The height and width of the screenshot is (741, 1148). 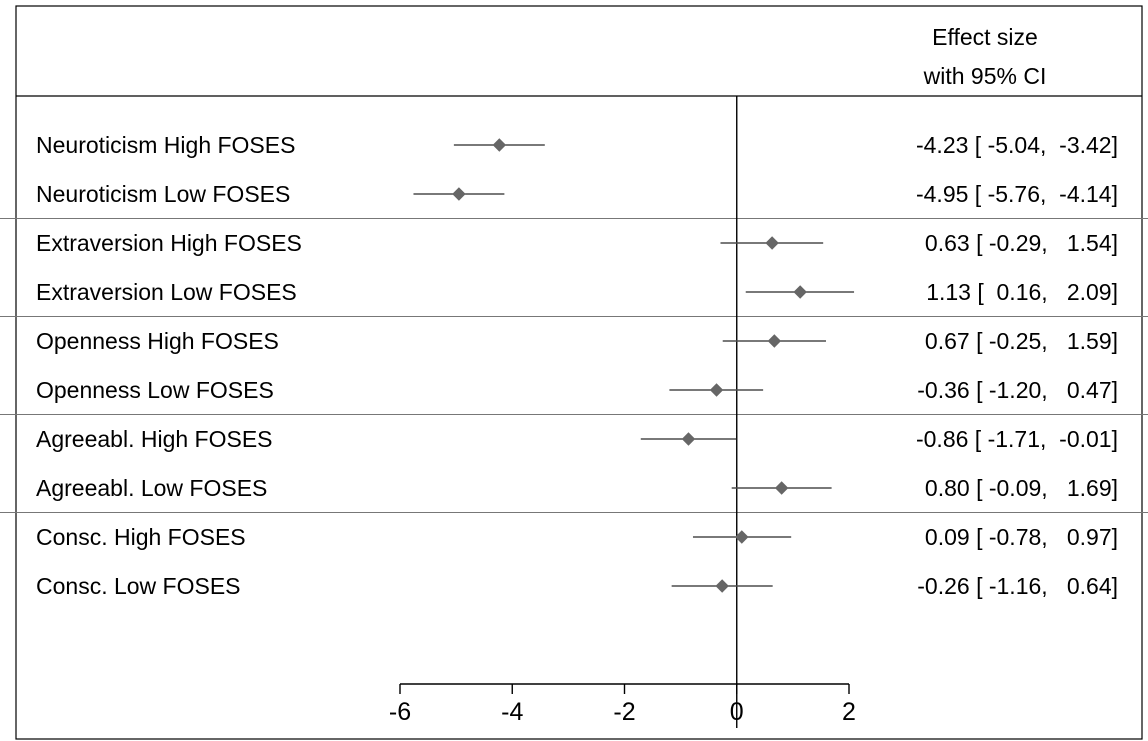 I want to click on row-ci-text: -4.95 [ -5.76, -4.14], so click(x=1017, y=194).